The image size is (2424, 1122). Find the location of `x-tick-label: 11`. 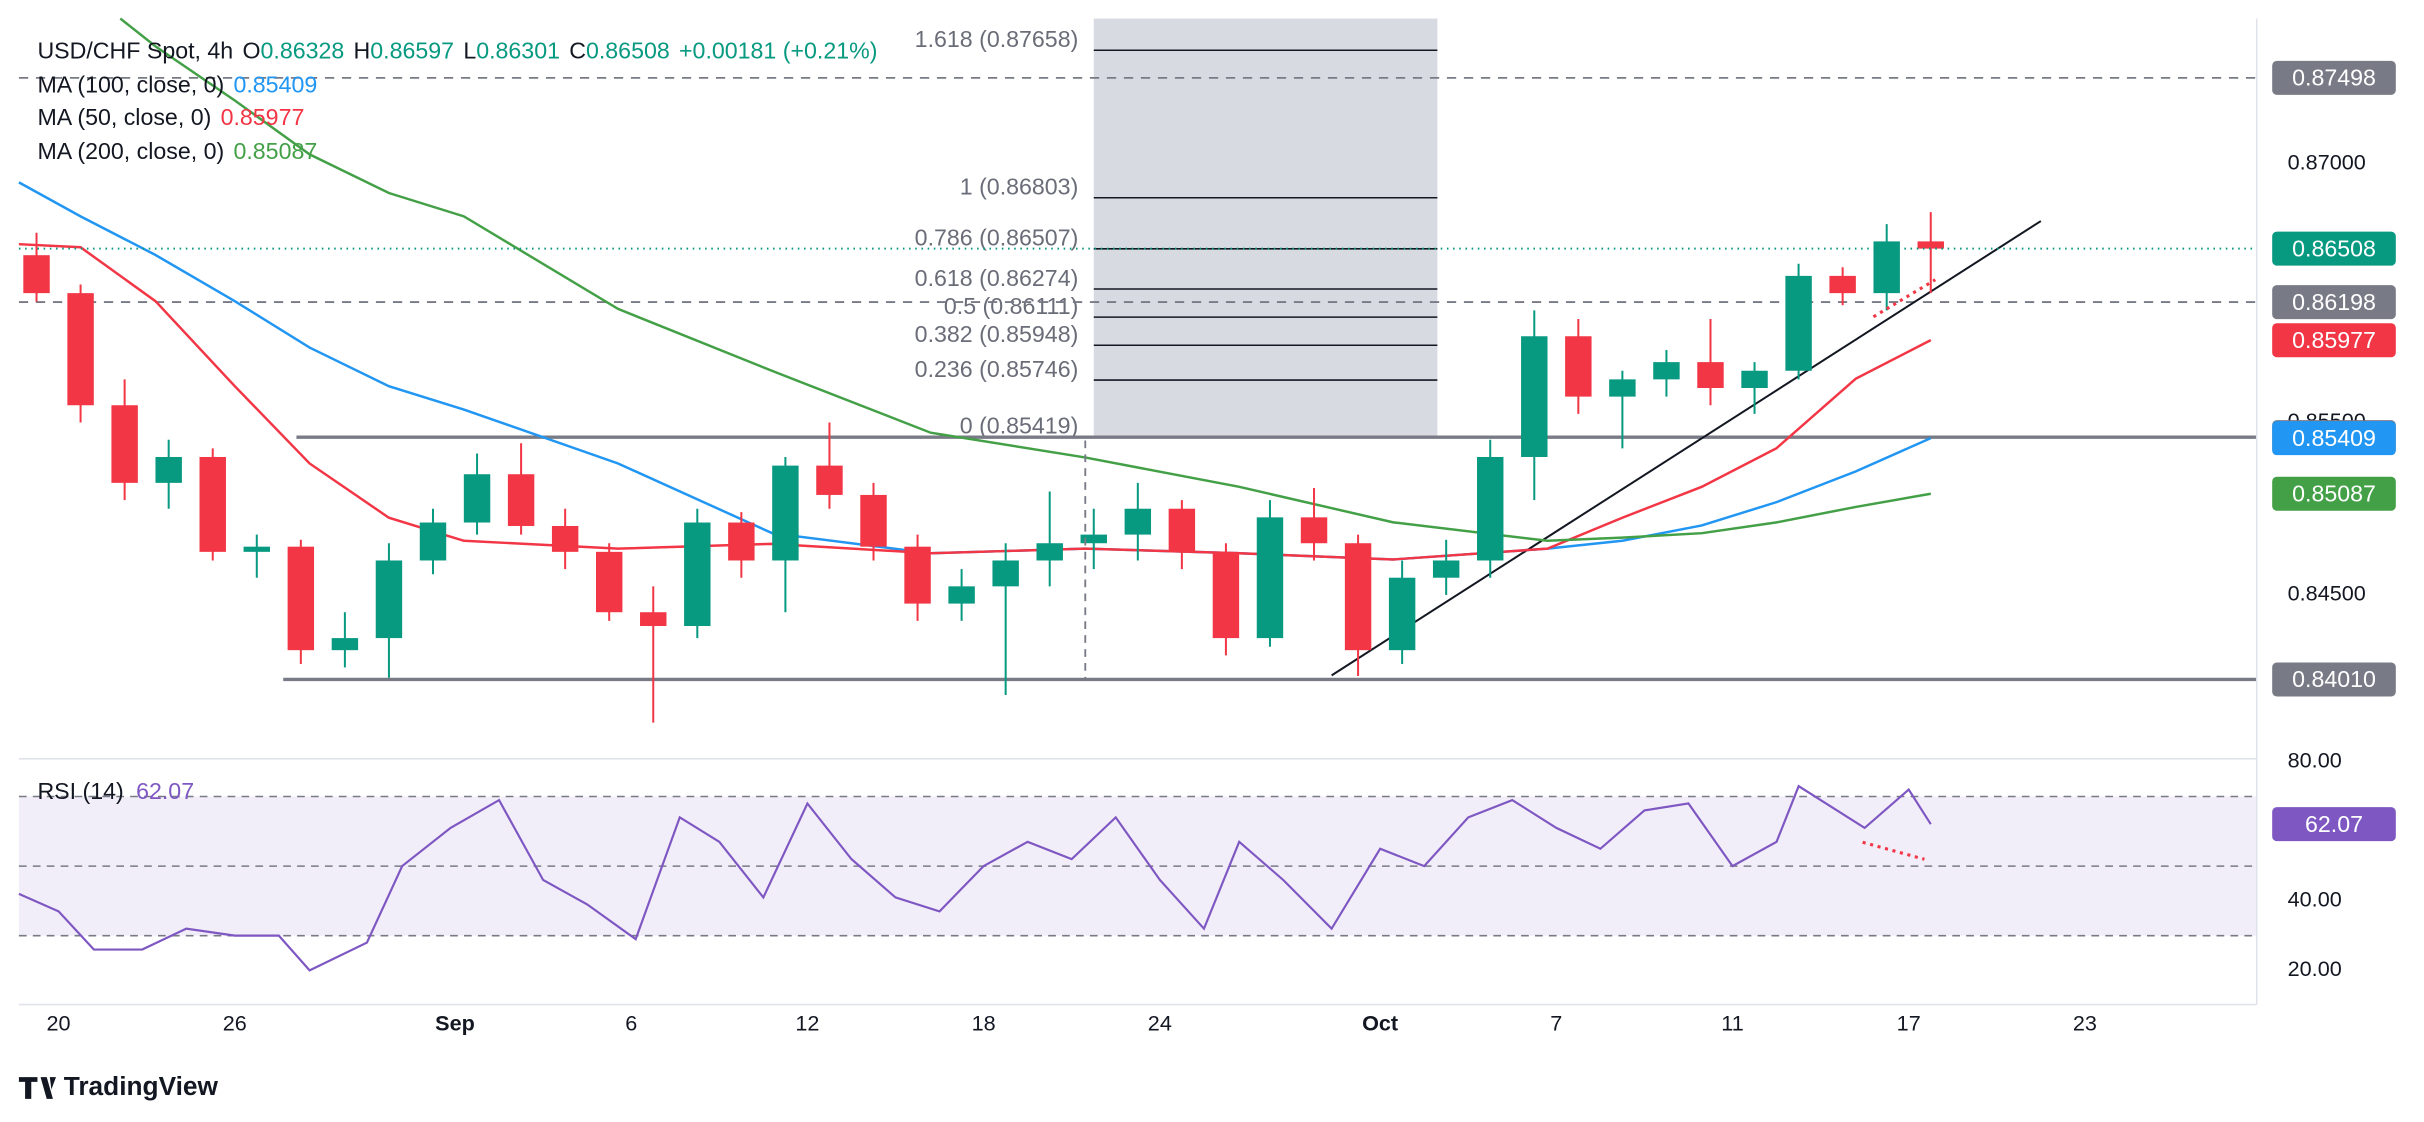

x-tick-label: 11 is located at coordinates (1732, 1022).